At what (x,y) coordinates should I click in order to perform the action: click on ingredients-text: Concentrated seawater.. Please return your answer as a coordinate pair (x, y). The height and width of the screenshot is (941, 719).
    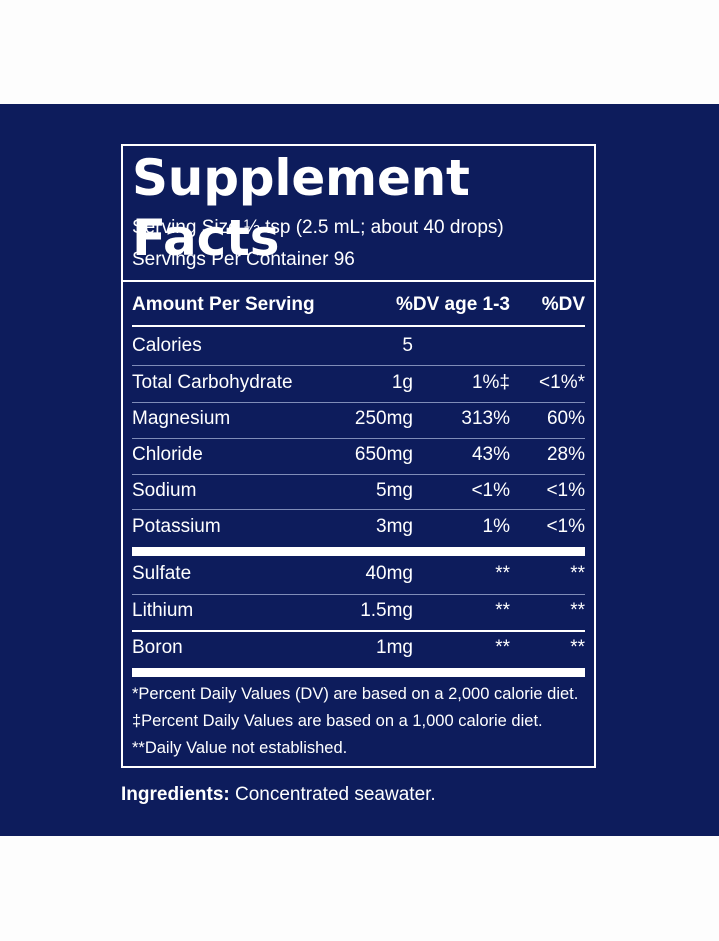
    Looking at the image, I should click on (332, 794).